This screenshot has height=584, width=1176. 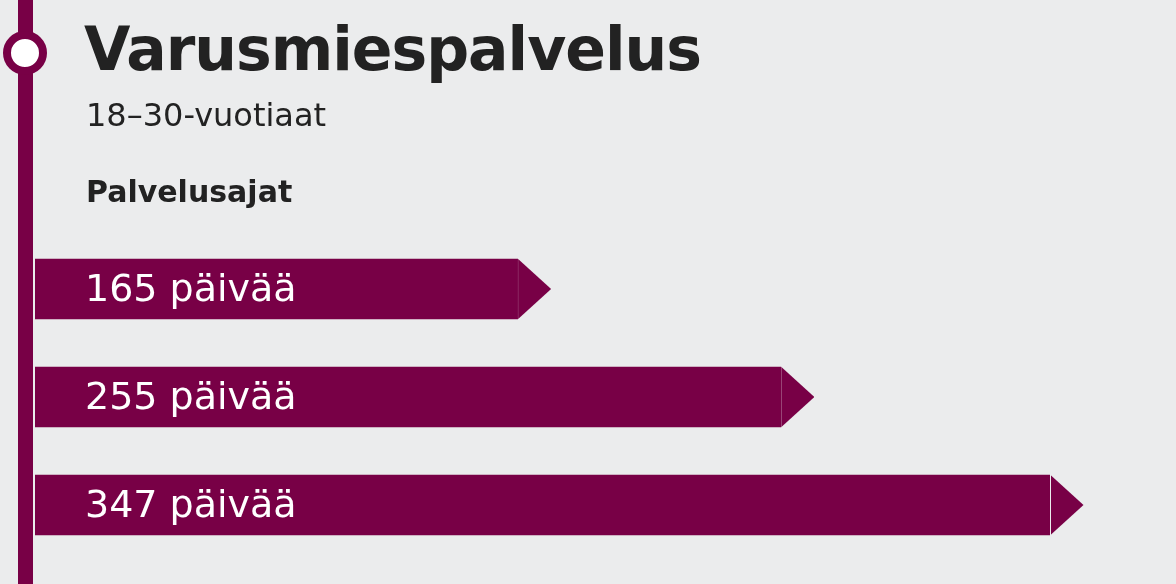 I want to click on chart-subtitle: 18–30-vuotiaat, so click(x=206, y=115).